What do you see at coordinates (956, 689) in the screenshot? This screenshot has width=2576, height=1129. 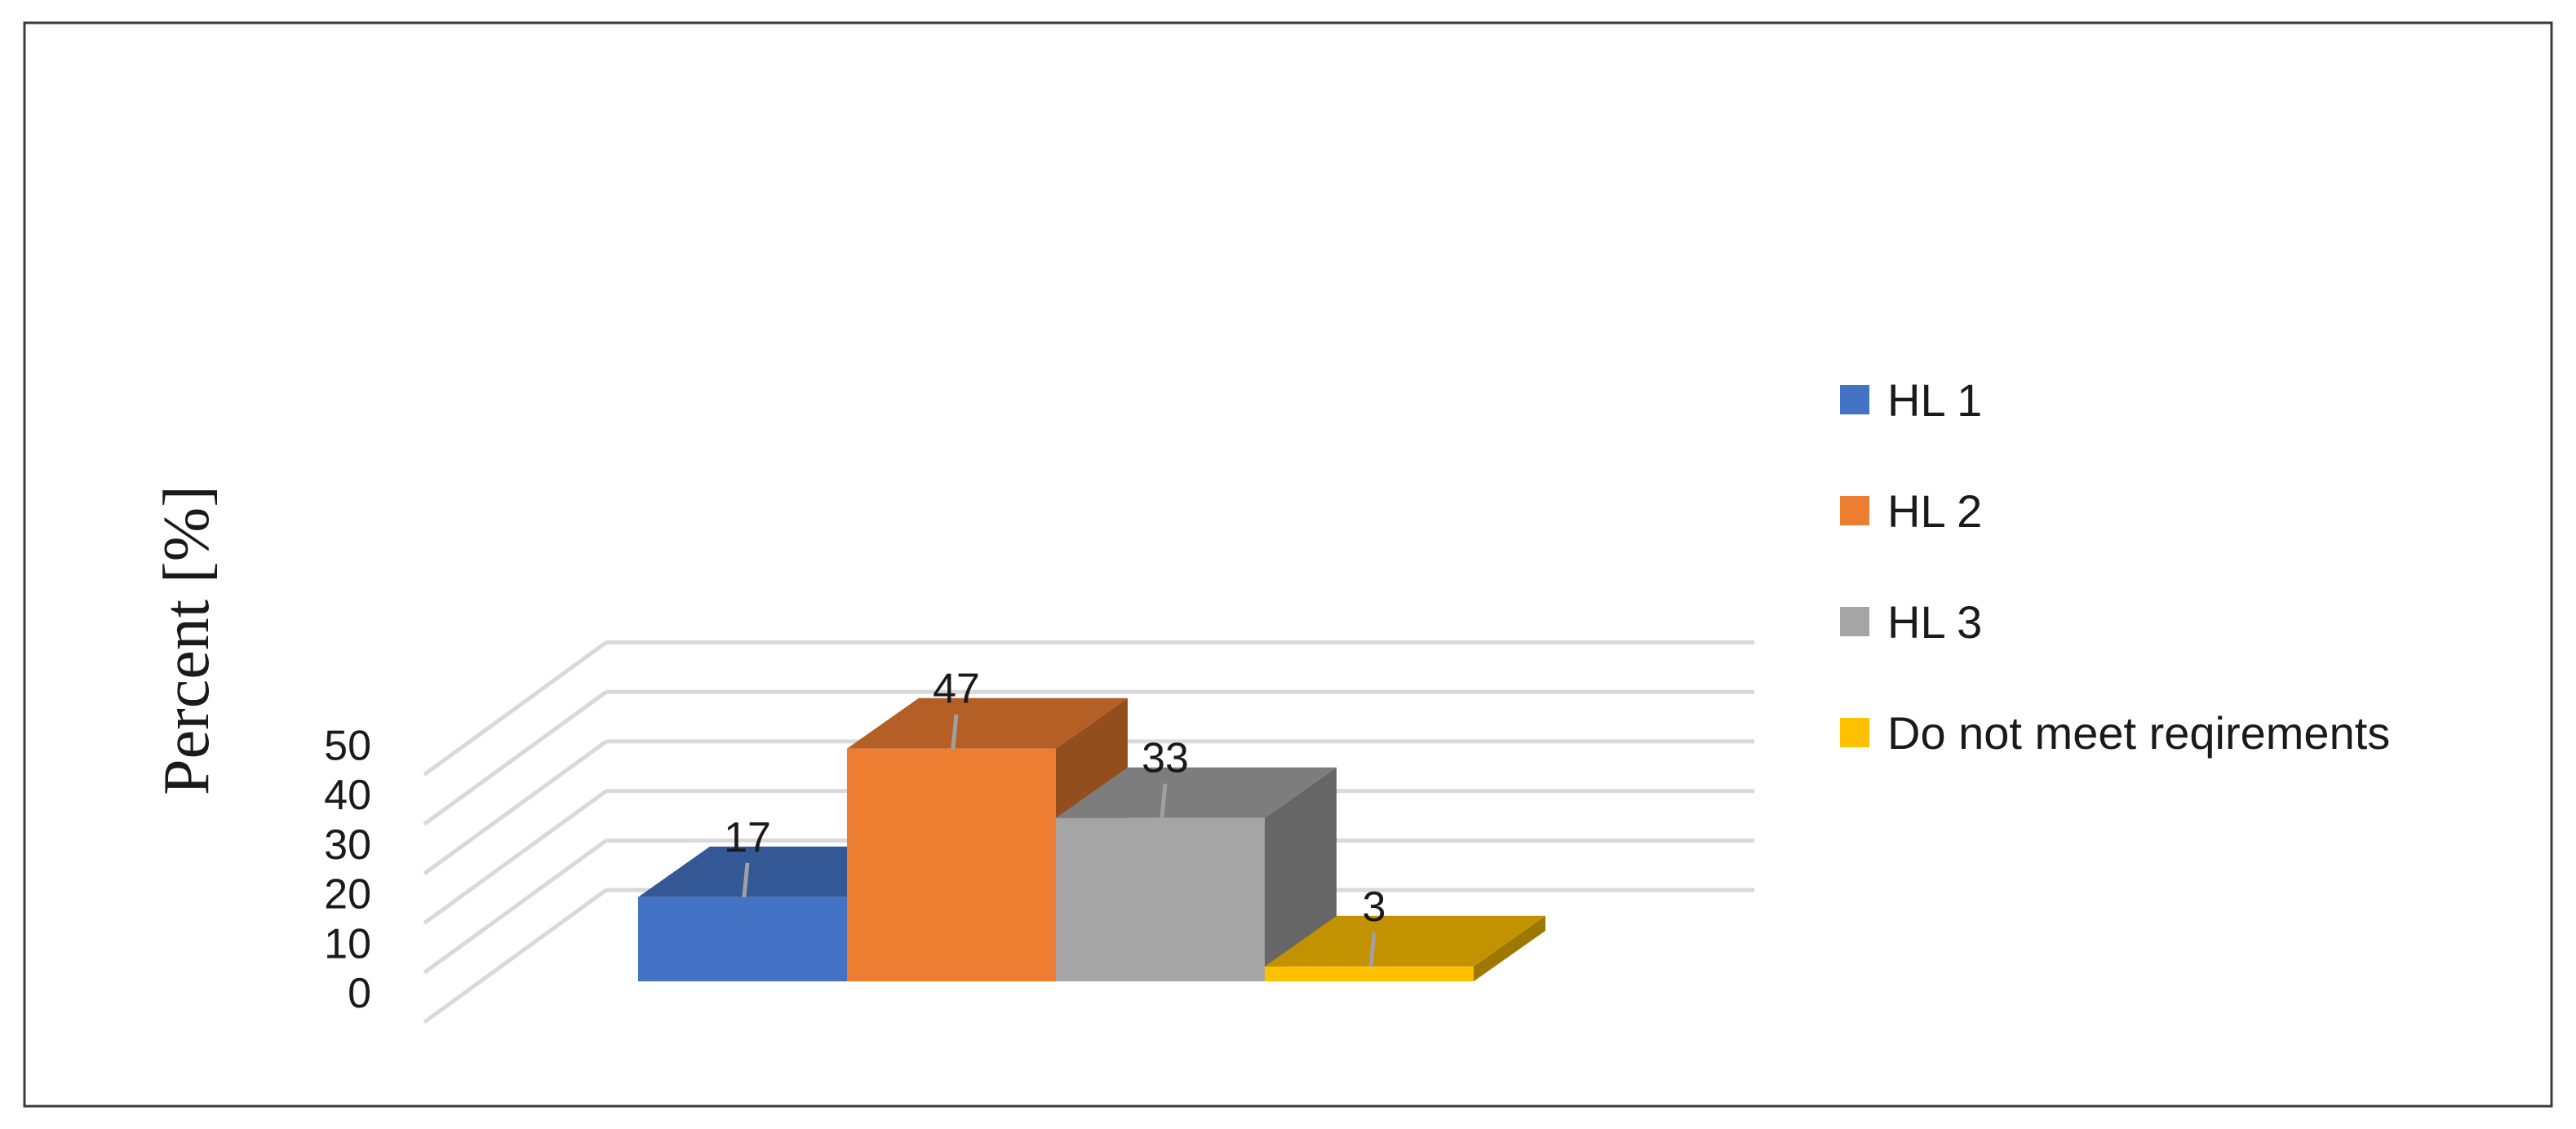 I see `data-label: 47` at bounding box center [956, 689].